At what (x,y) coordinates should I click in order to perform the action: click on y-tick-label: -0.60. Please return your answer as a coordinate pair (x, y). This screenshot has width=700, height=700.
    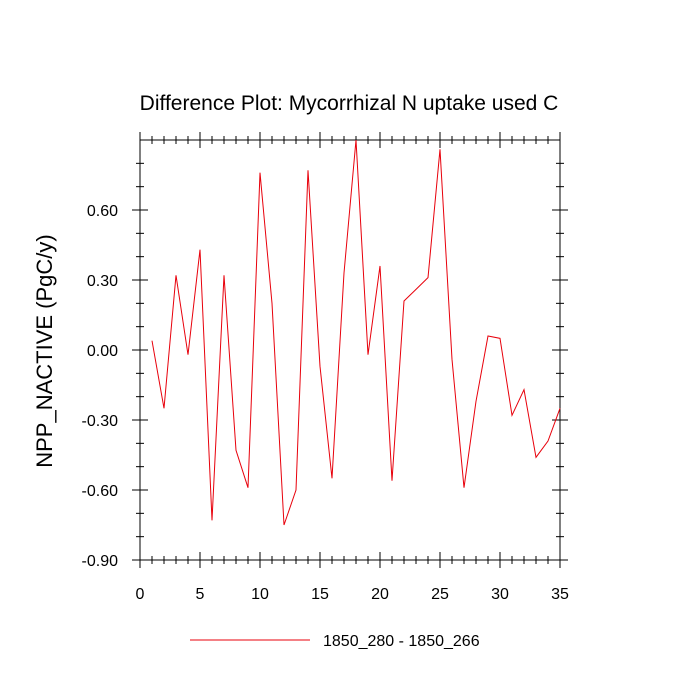
    Looking at the image, I should click on (100, 491).